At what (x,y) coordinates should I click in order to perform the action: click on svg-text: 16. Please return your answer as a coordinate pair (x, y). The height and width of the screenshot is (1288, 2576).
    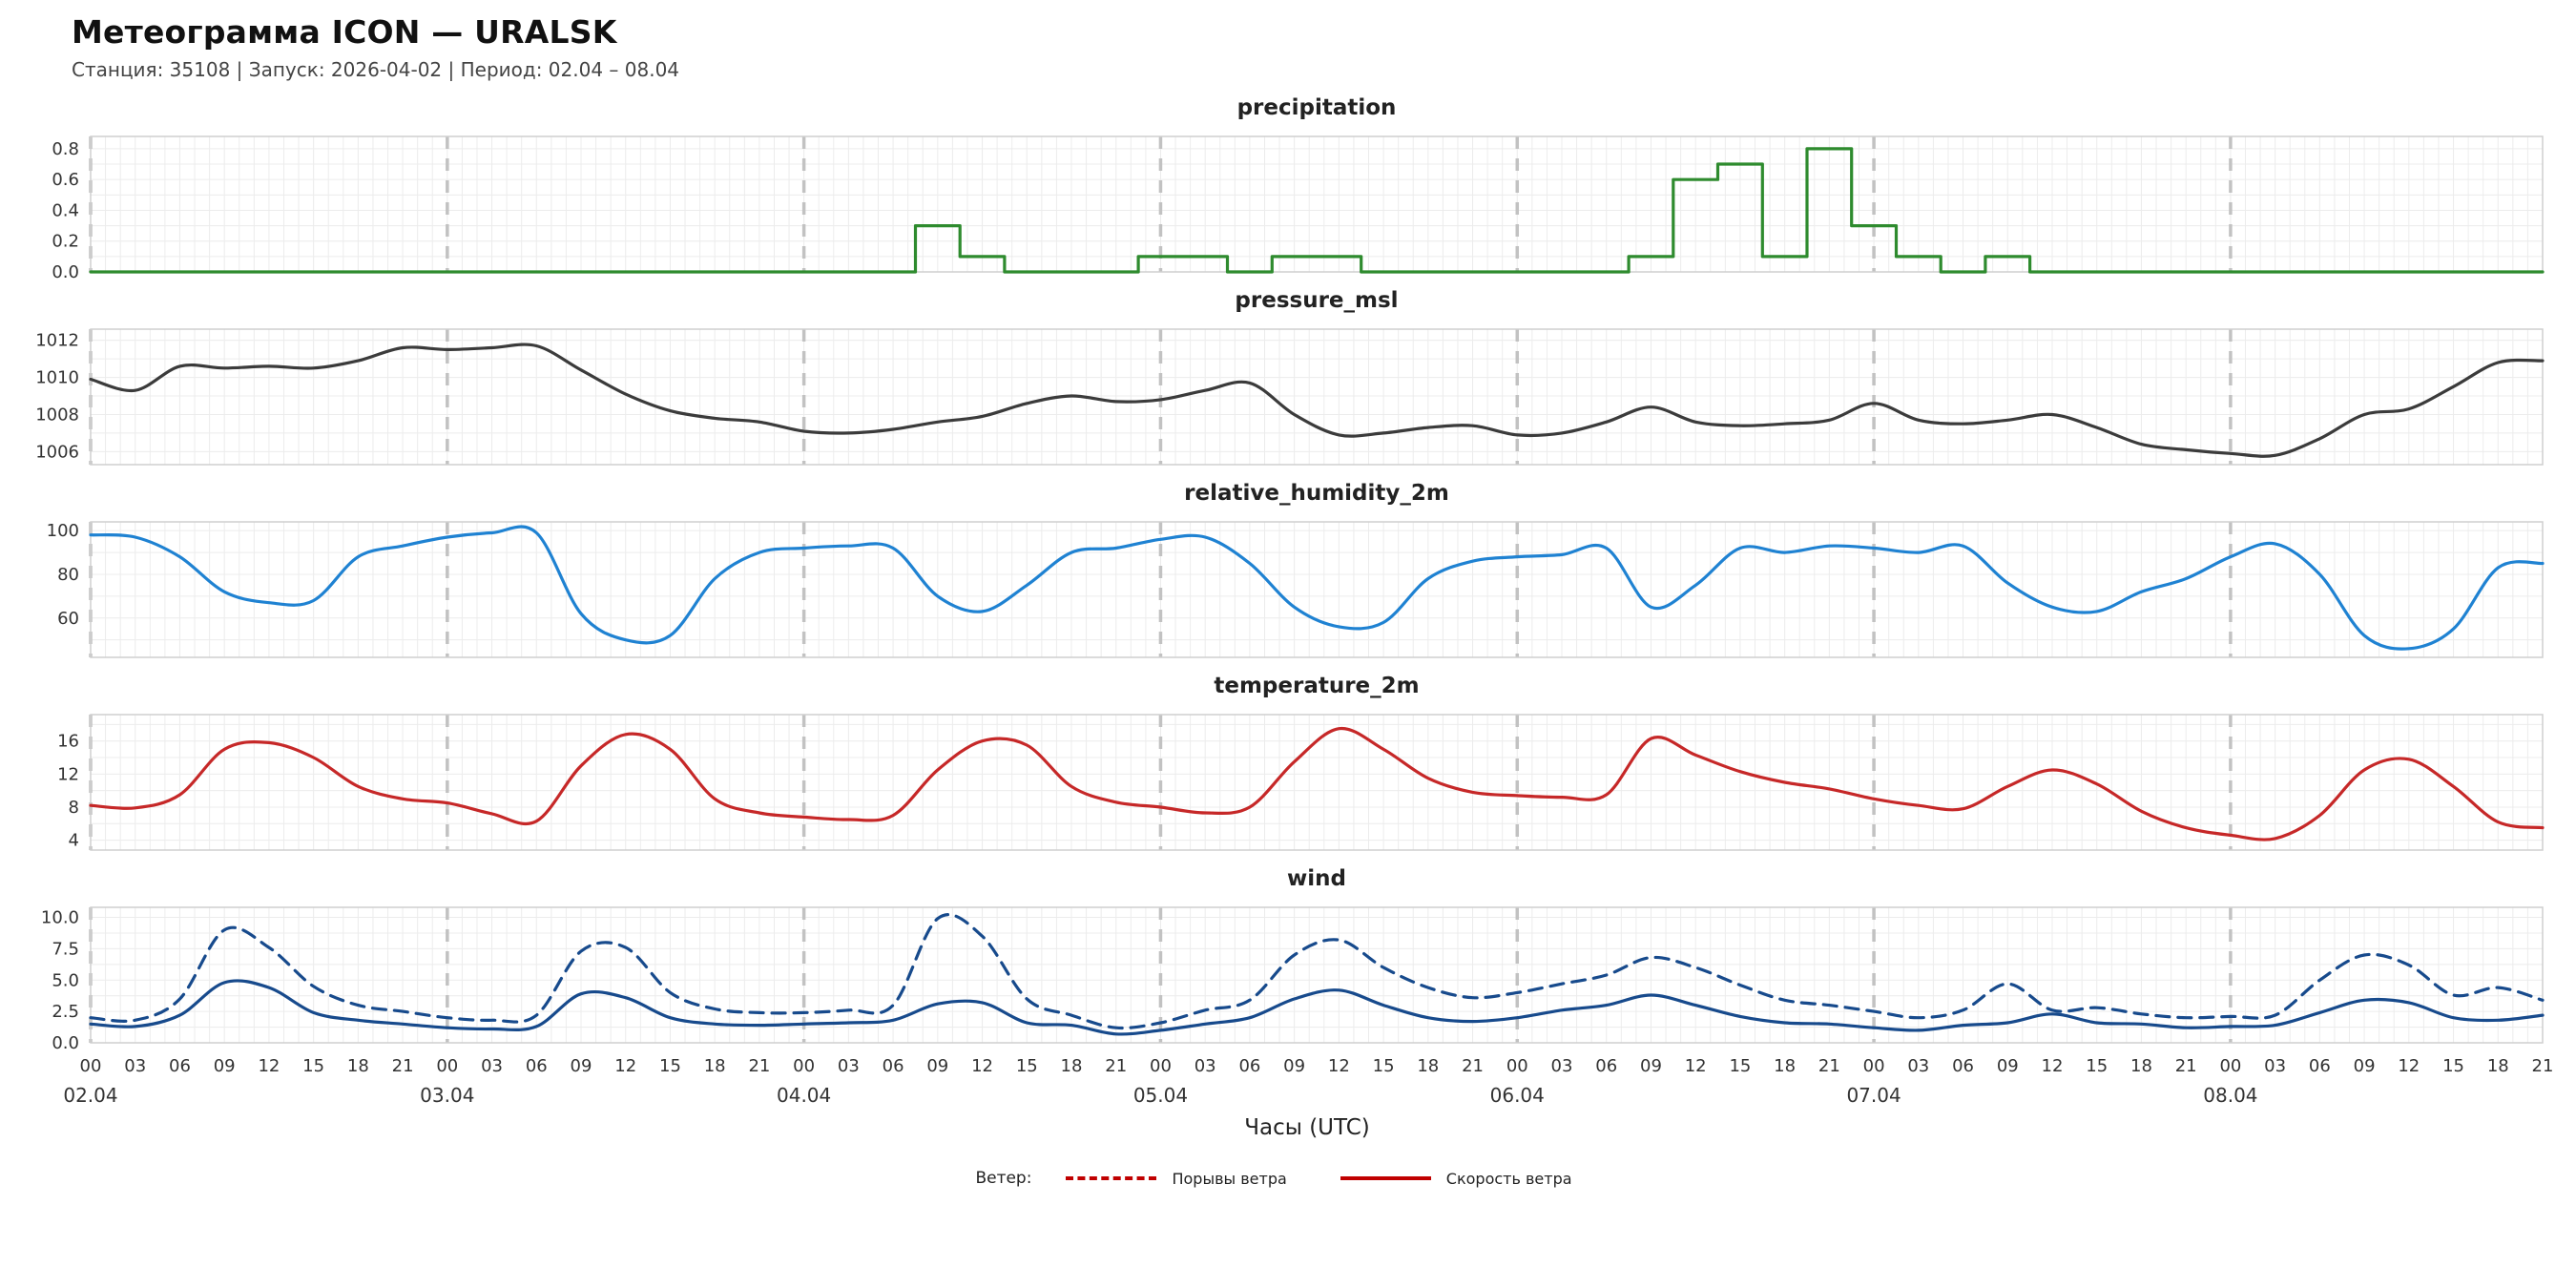
    Looking at the image, I should click on (68, 742).